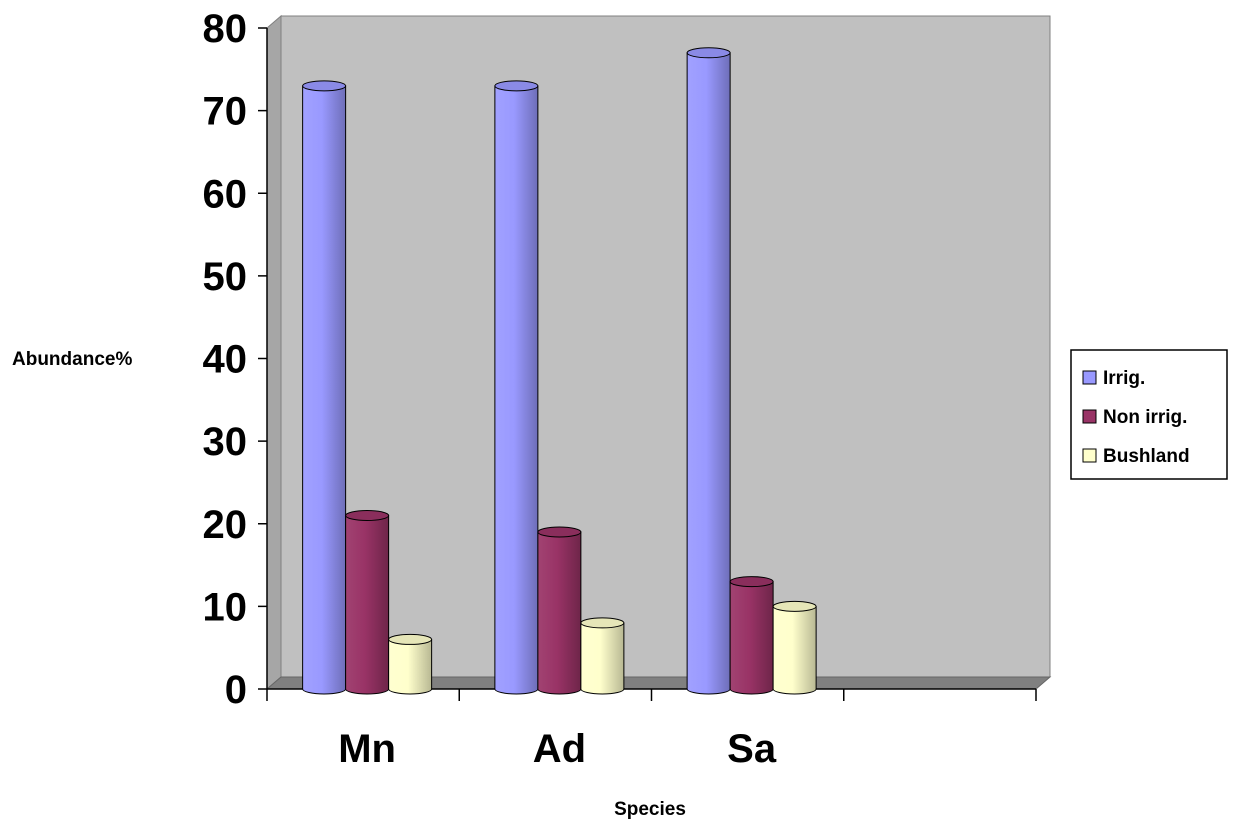 The height and width of the screenshot is (826, 1238). Describe the element at coordinates (236, 690) in the screenshot. I see `y-tick-label: 0` at that location.